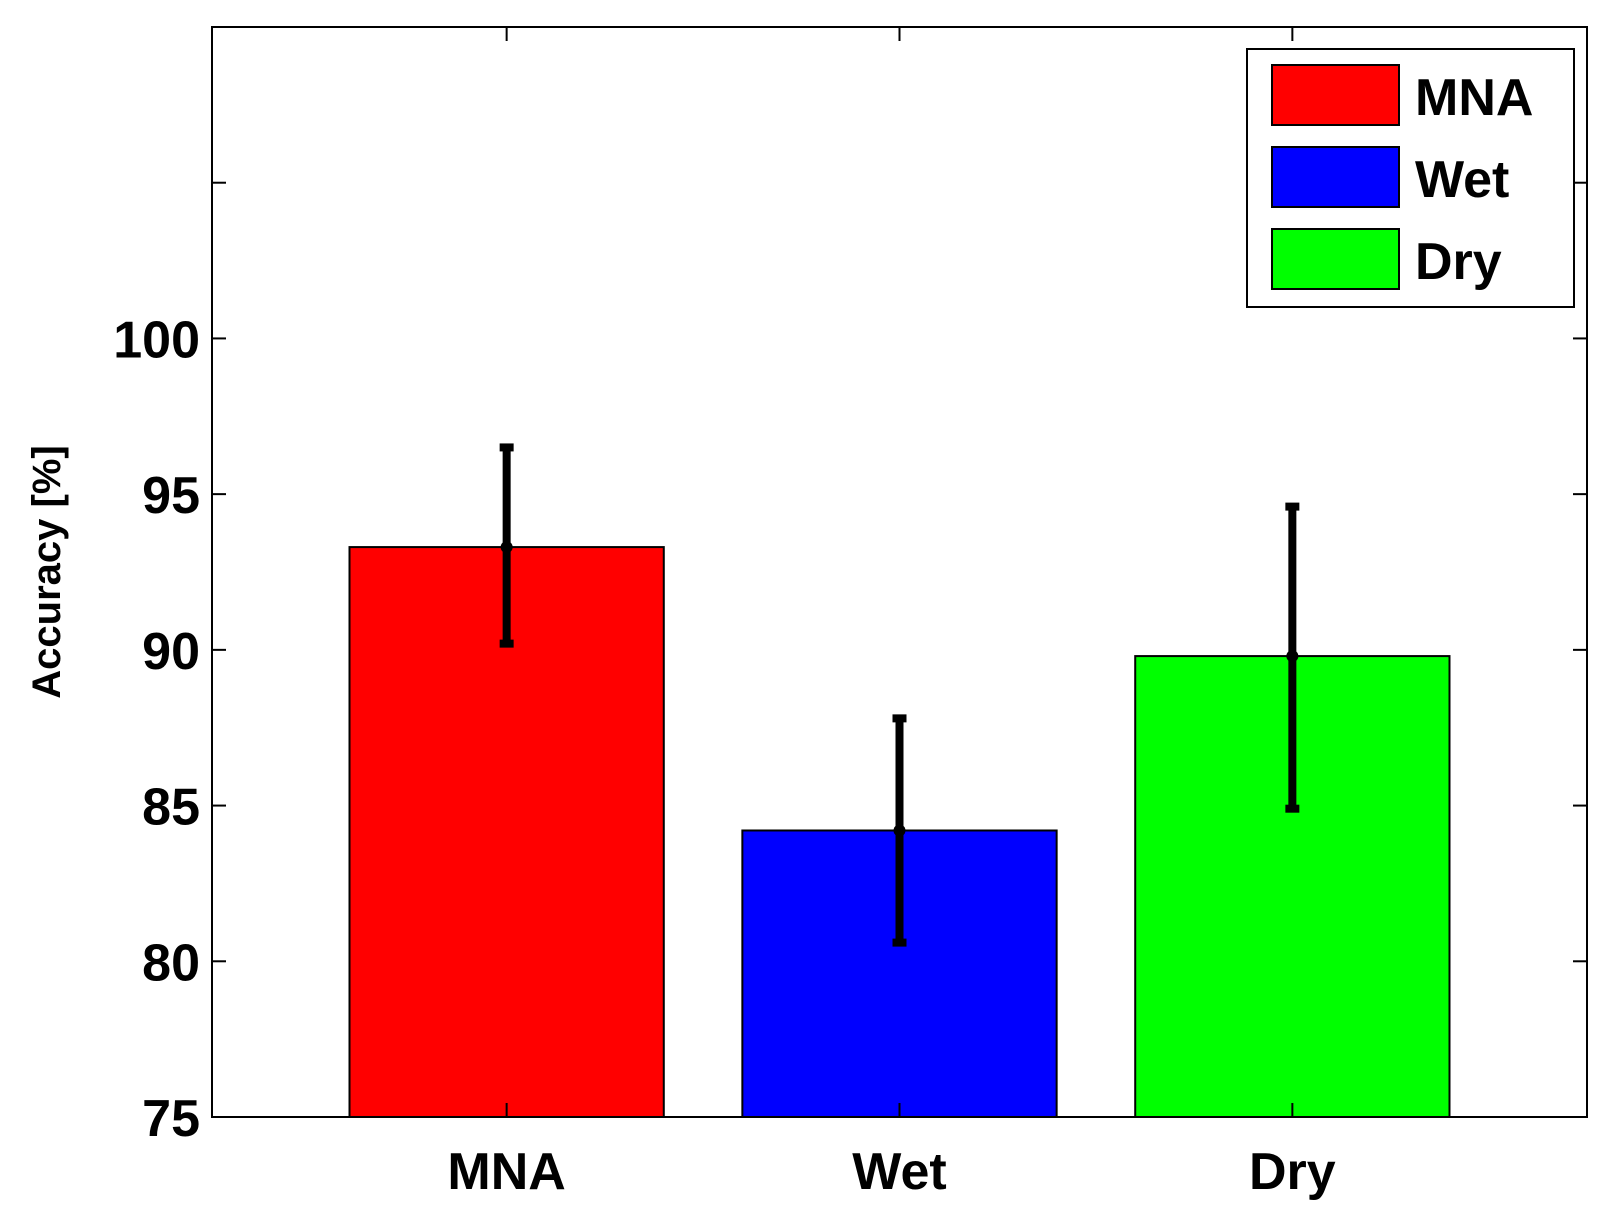 The width and height of the screenshot is (1612, 1218). I want to click on y-tick-label: 100, so click(156, 340).